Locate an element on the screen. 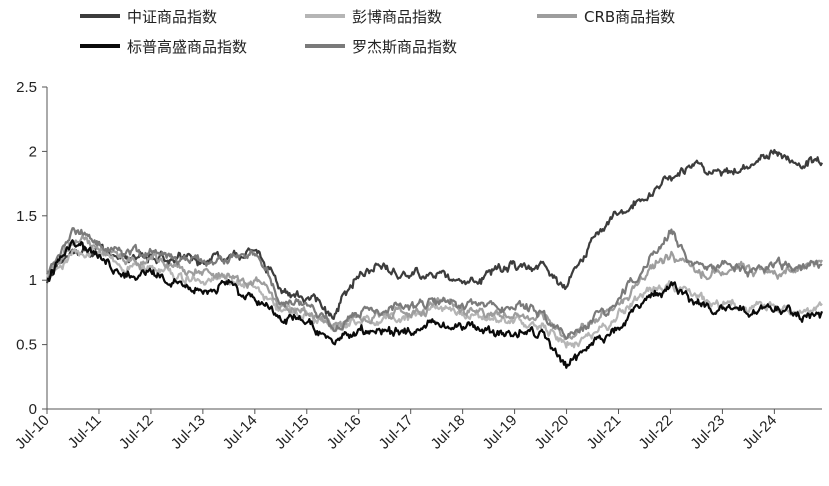 The width and height of the screenshot is (829, 486). y-tick-label: 2.5 is located at coordinates (26, 87).